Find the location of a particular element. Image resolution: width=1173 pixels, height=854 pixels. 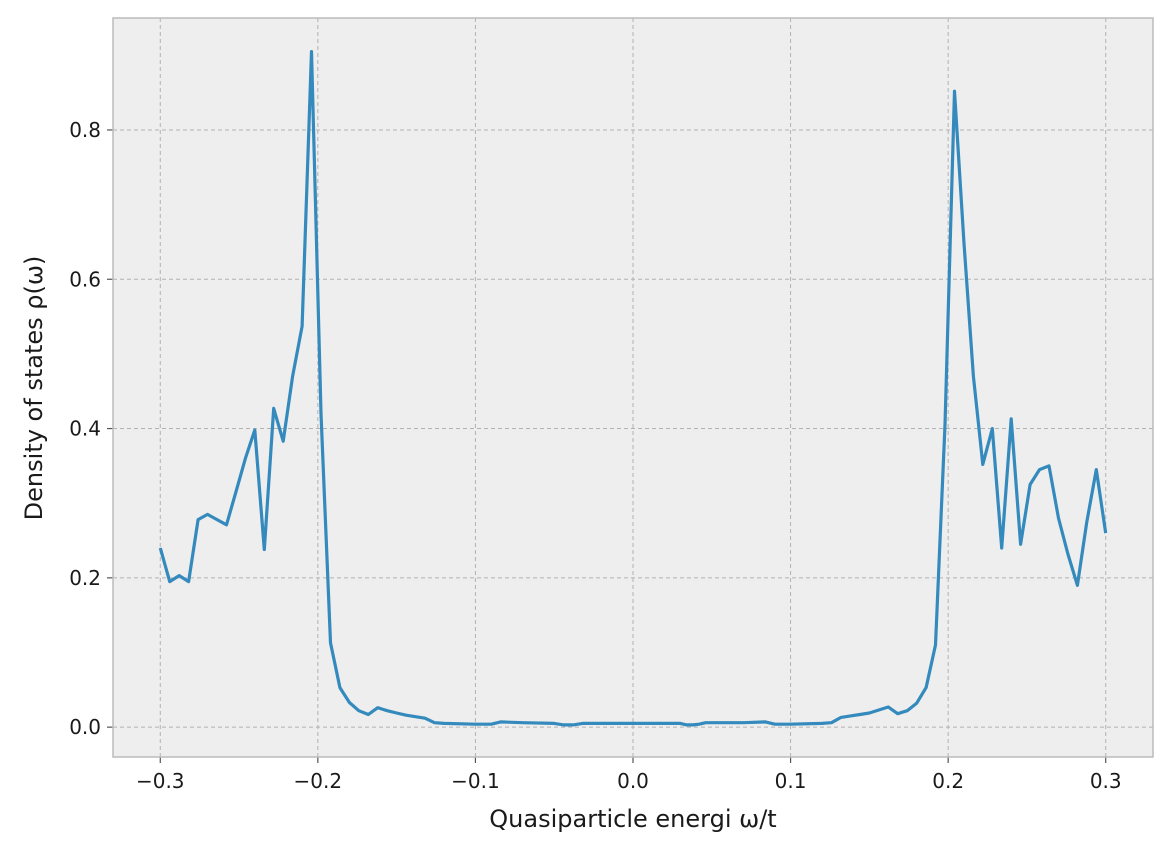

y-tick-label: 0.2 is located at coordinates (85, 578).